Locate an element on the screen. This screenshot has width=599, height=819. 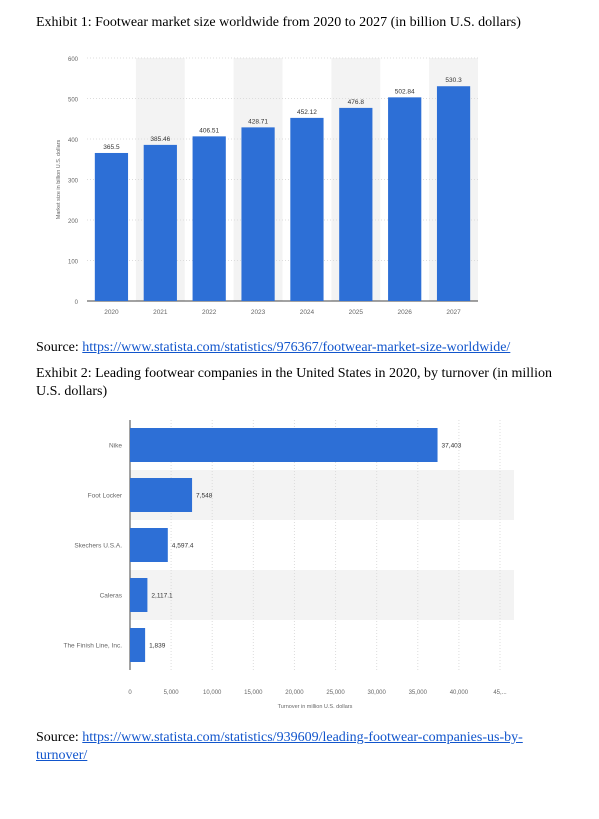
x-tick-label: 2026 is located at coordinates (404, 312).